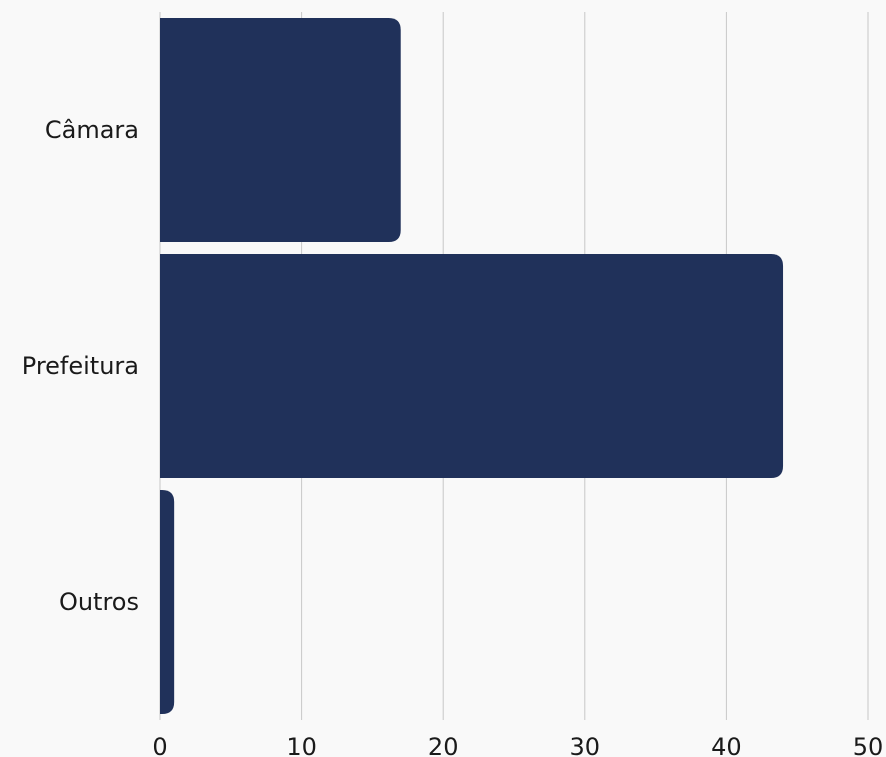 The height and width of the screenshot is (757, 886). What do you see at coordinates (585, 745) in the screenshot?
I see `x-tick-30: 30` at bounding box center [585, 745].